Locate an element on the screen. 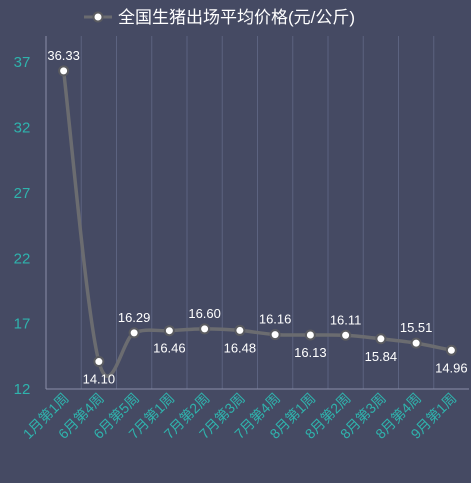 This screenshot has height=483, width=471. data-label: 16.60 is located at coordinates (204, 313).